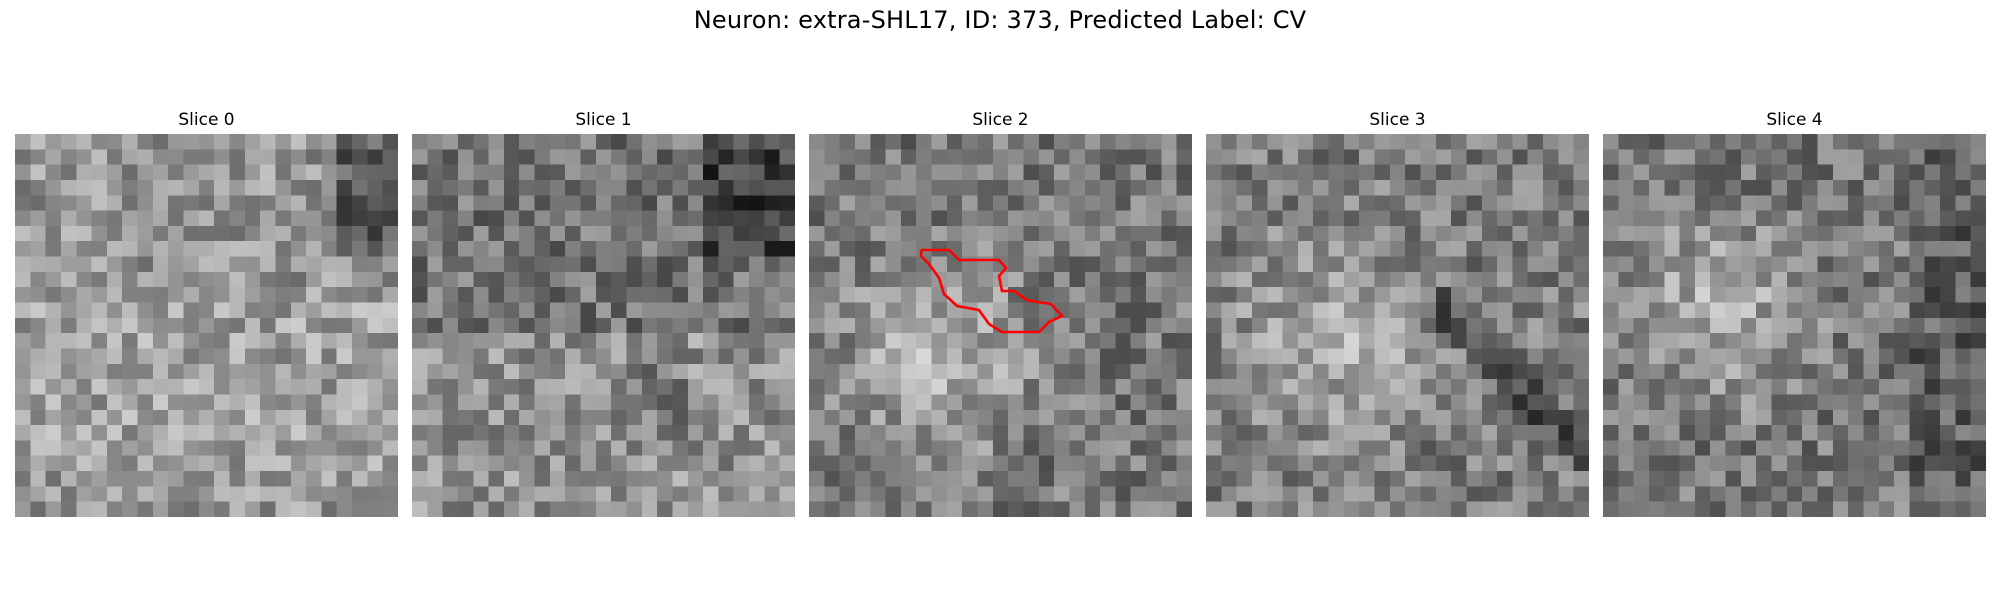  I want to click on slice-title: Slice 2, so click(1000, 120).